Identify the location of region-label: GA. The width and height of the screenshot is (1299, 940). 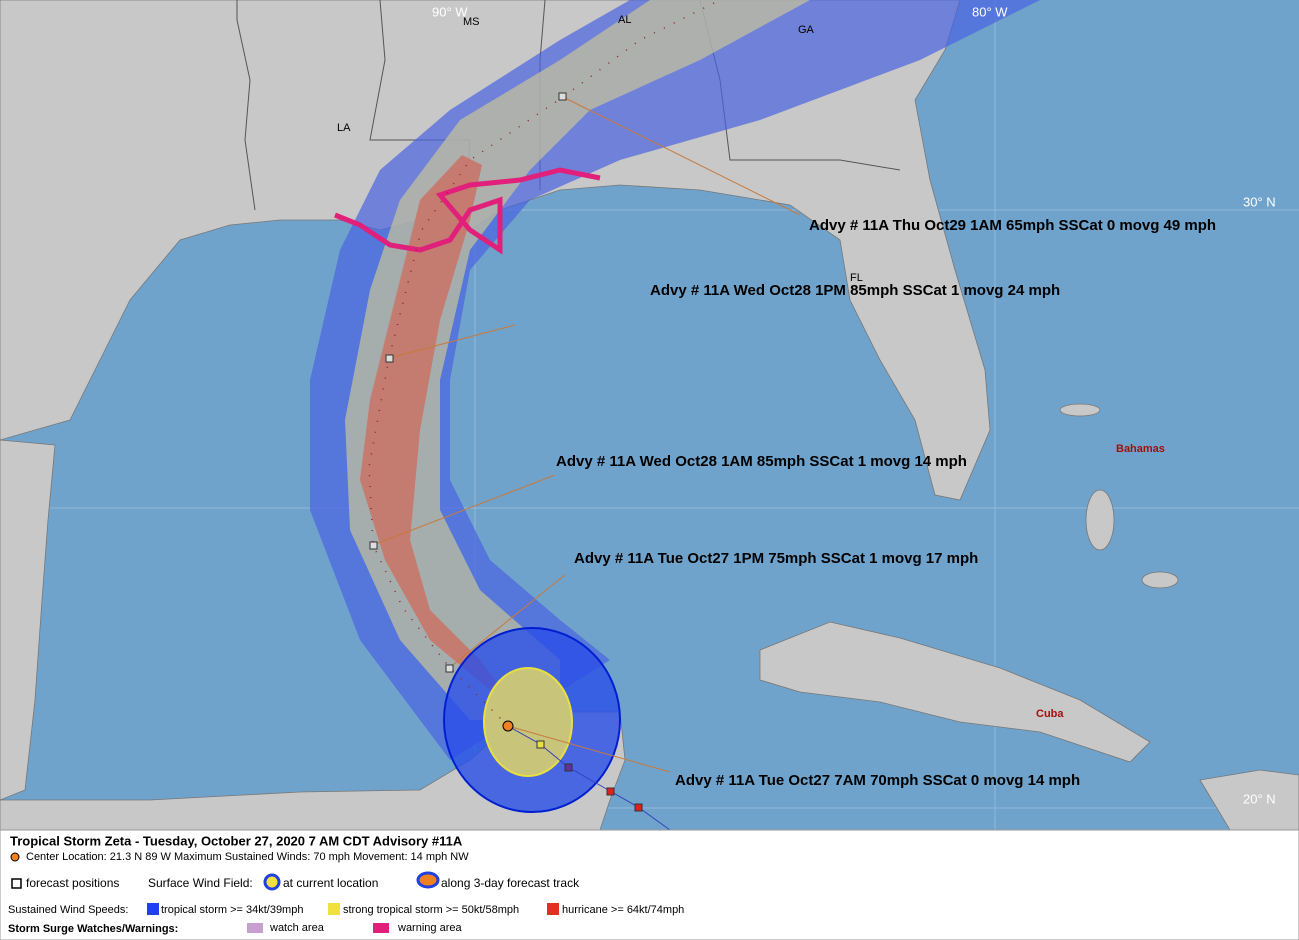
(806, 30).